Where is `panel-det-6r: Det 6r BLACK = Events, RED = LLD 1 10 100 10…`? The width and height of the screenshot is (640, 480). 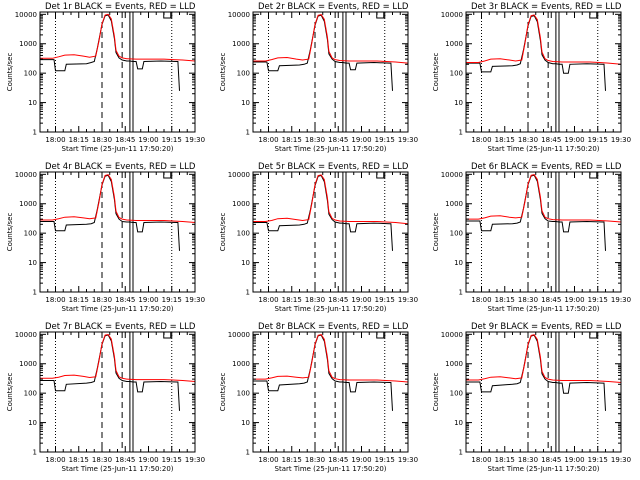
panel-det-6r: Det 6r BLACK = Events, RED = LLD 1 10 100 10… is located at coordinates (531, 237).